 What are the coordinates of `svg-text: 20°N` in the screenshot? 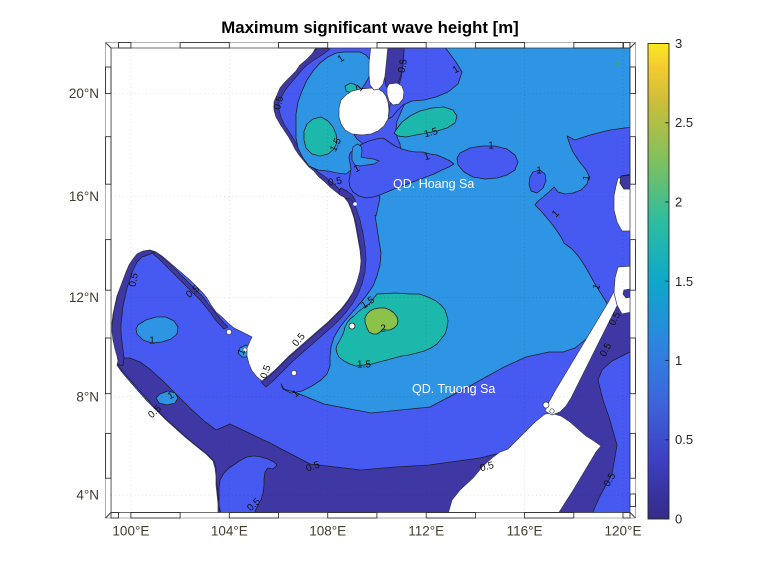 It's located at (84, 93).